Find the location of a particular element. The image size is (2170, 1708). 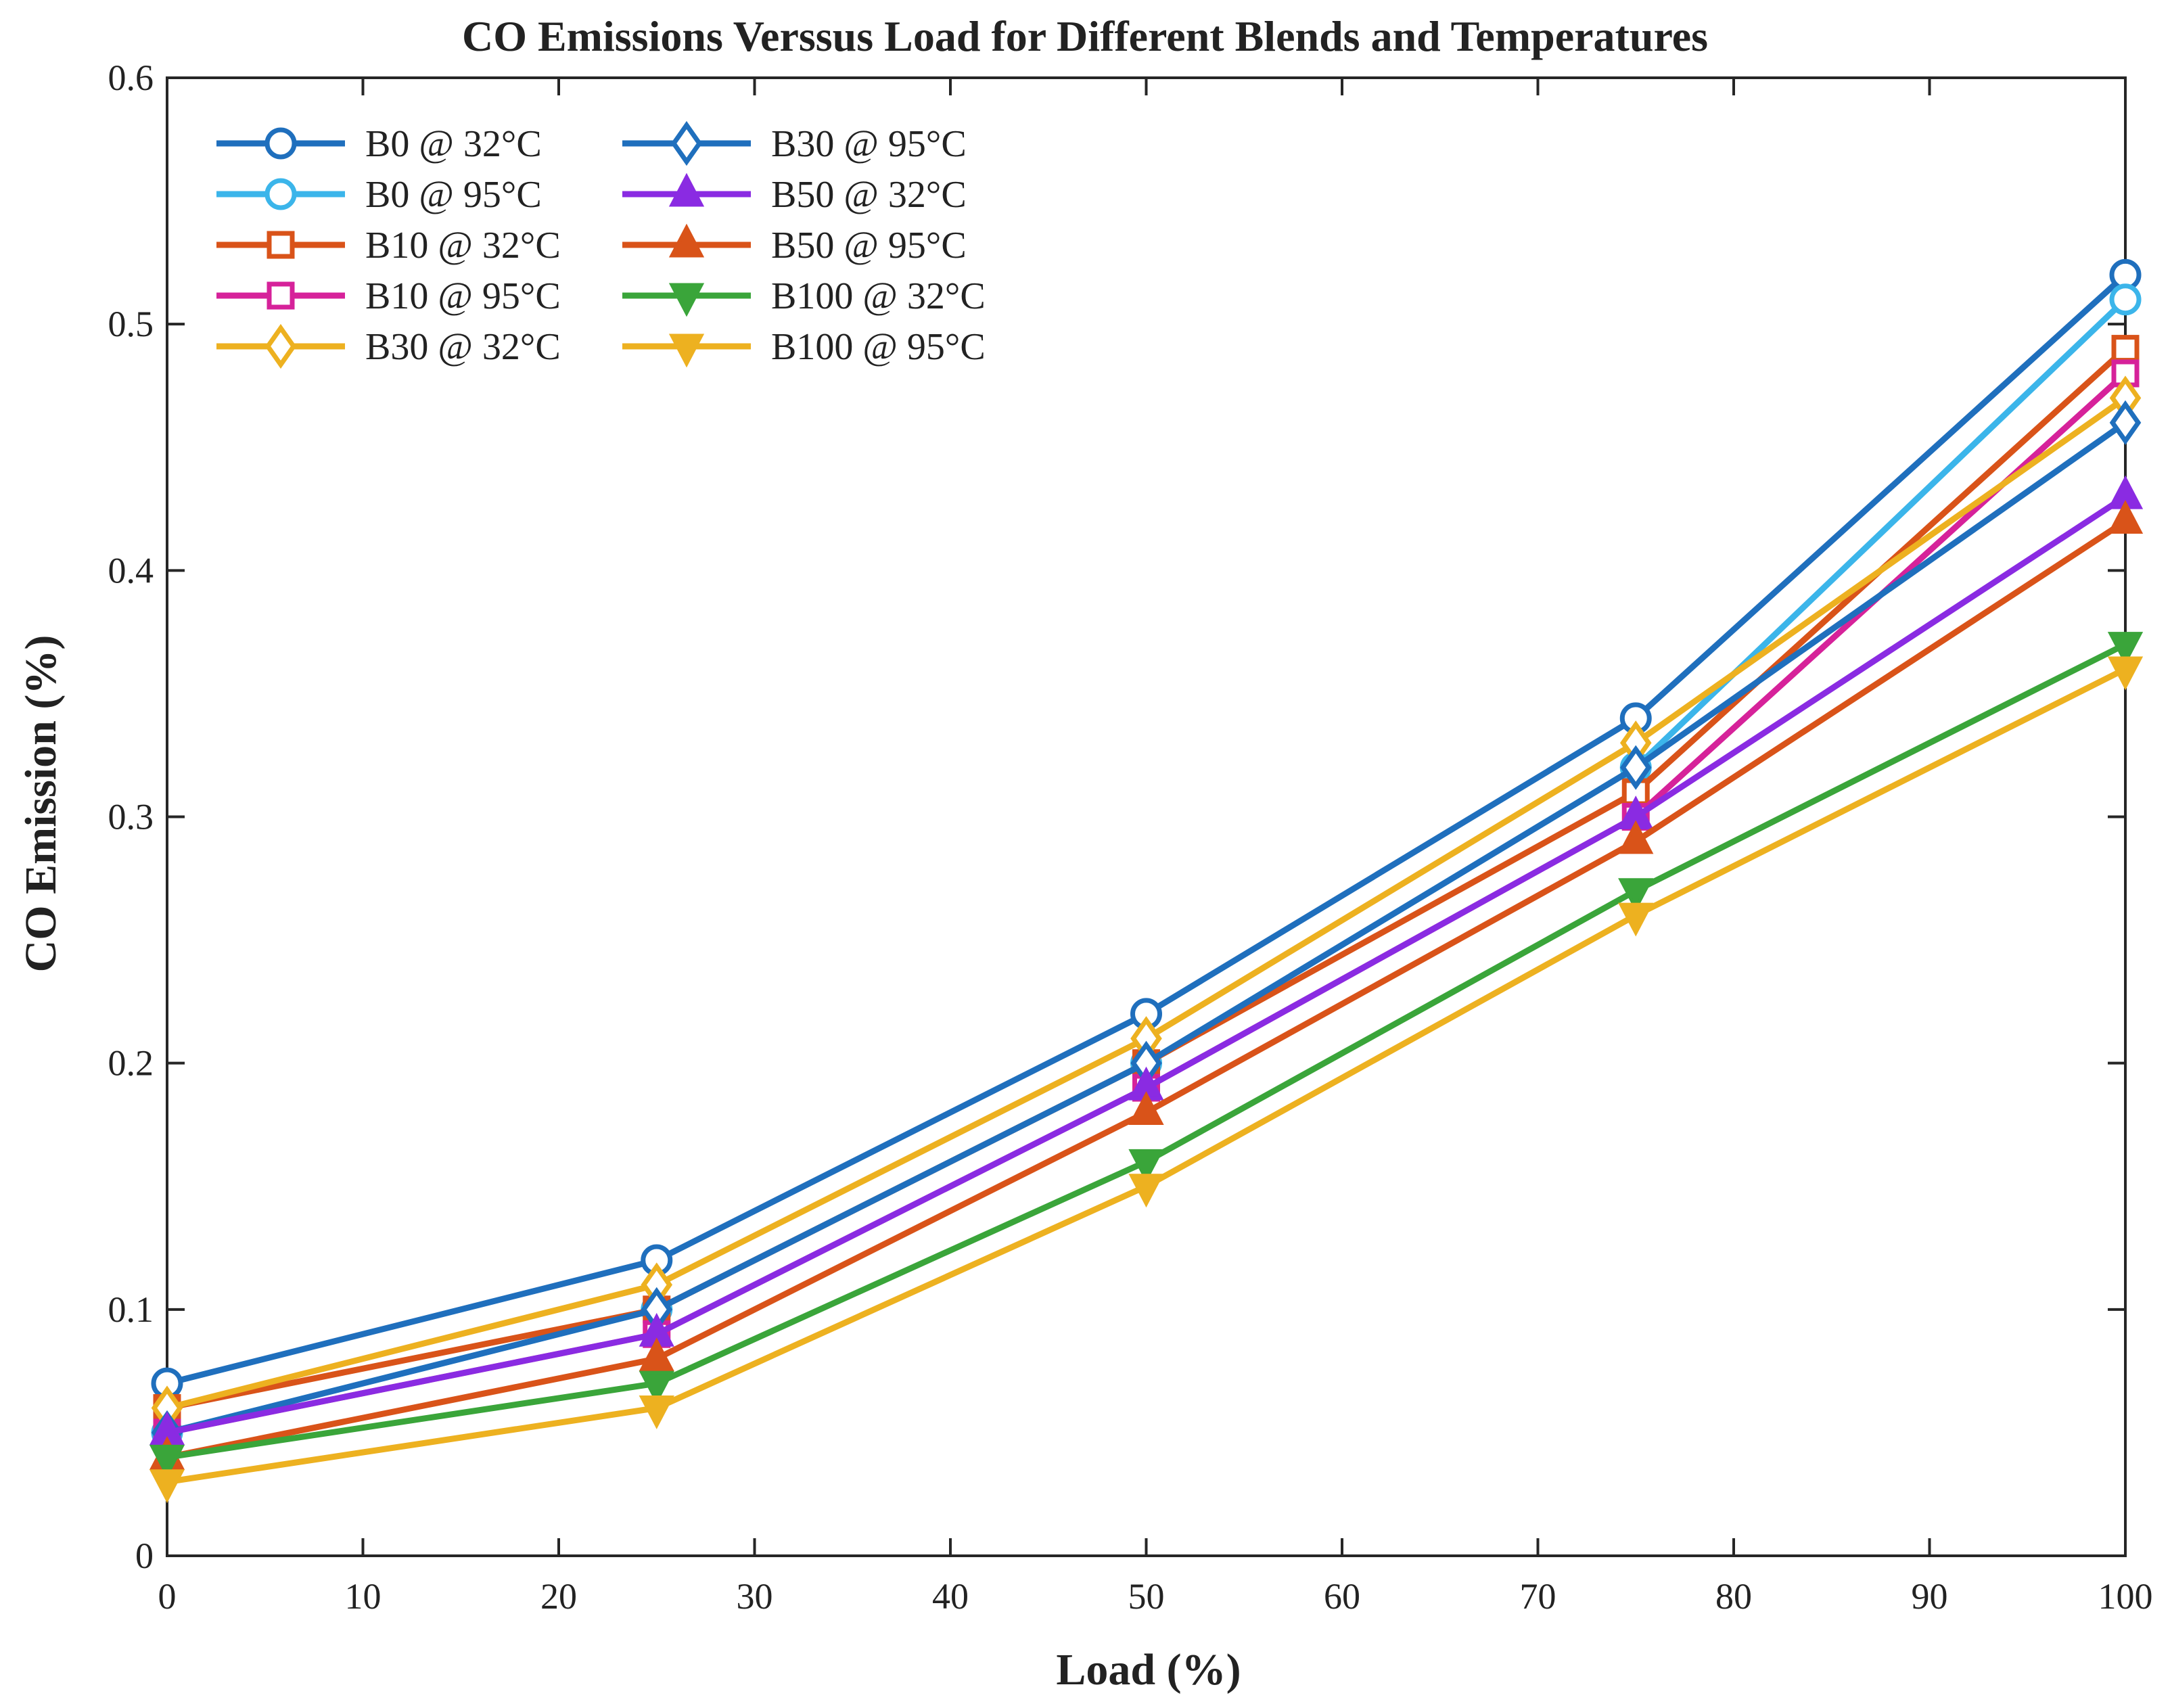

legend-item: B100 @ 95°C is located at coordinates (804, 347).